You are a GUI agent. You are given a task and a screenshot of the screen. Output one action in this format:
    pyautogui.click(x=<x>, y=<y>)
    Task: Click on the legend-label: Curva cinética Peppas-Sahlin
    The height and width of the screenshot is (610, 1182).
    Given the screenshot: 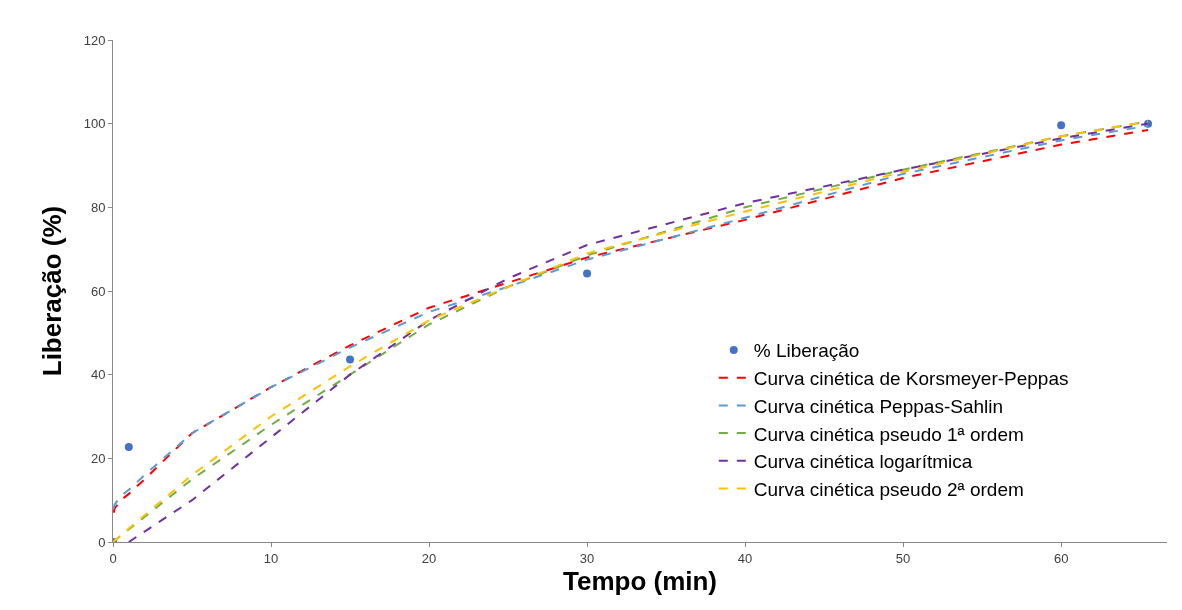 What is the action you would take?
    pyautogui.click(x=878, y=406)
    